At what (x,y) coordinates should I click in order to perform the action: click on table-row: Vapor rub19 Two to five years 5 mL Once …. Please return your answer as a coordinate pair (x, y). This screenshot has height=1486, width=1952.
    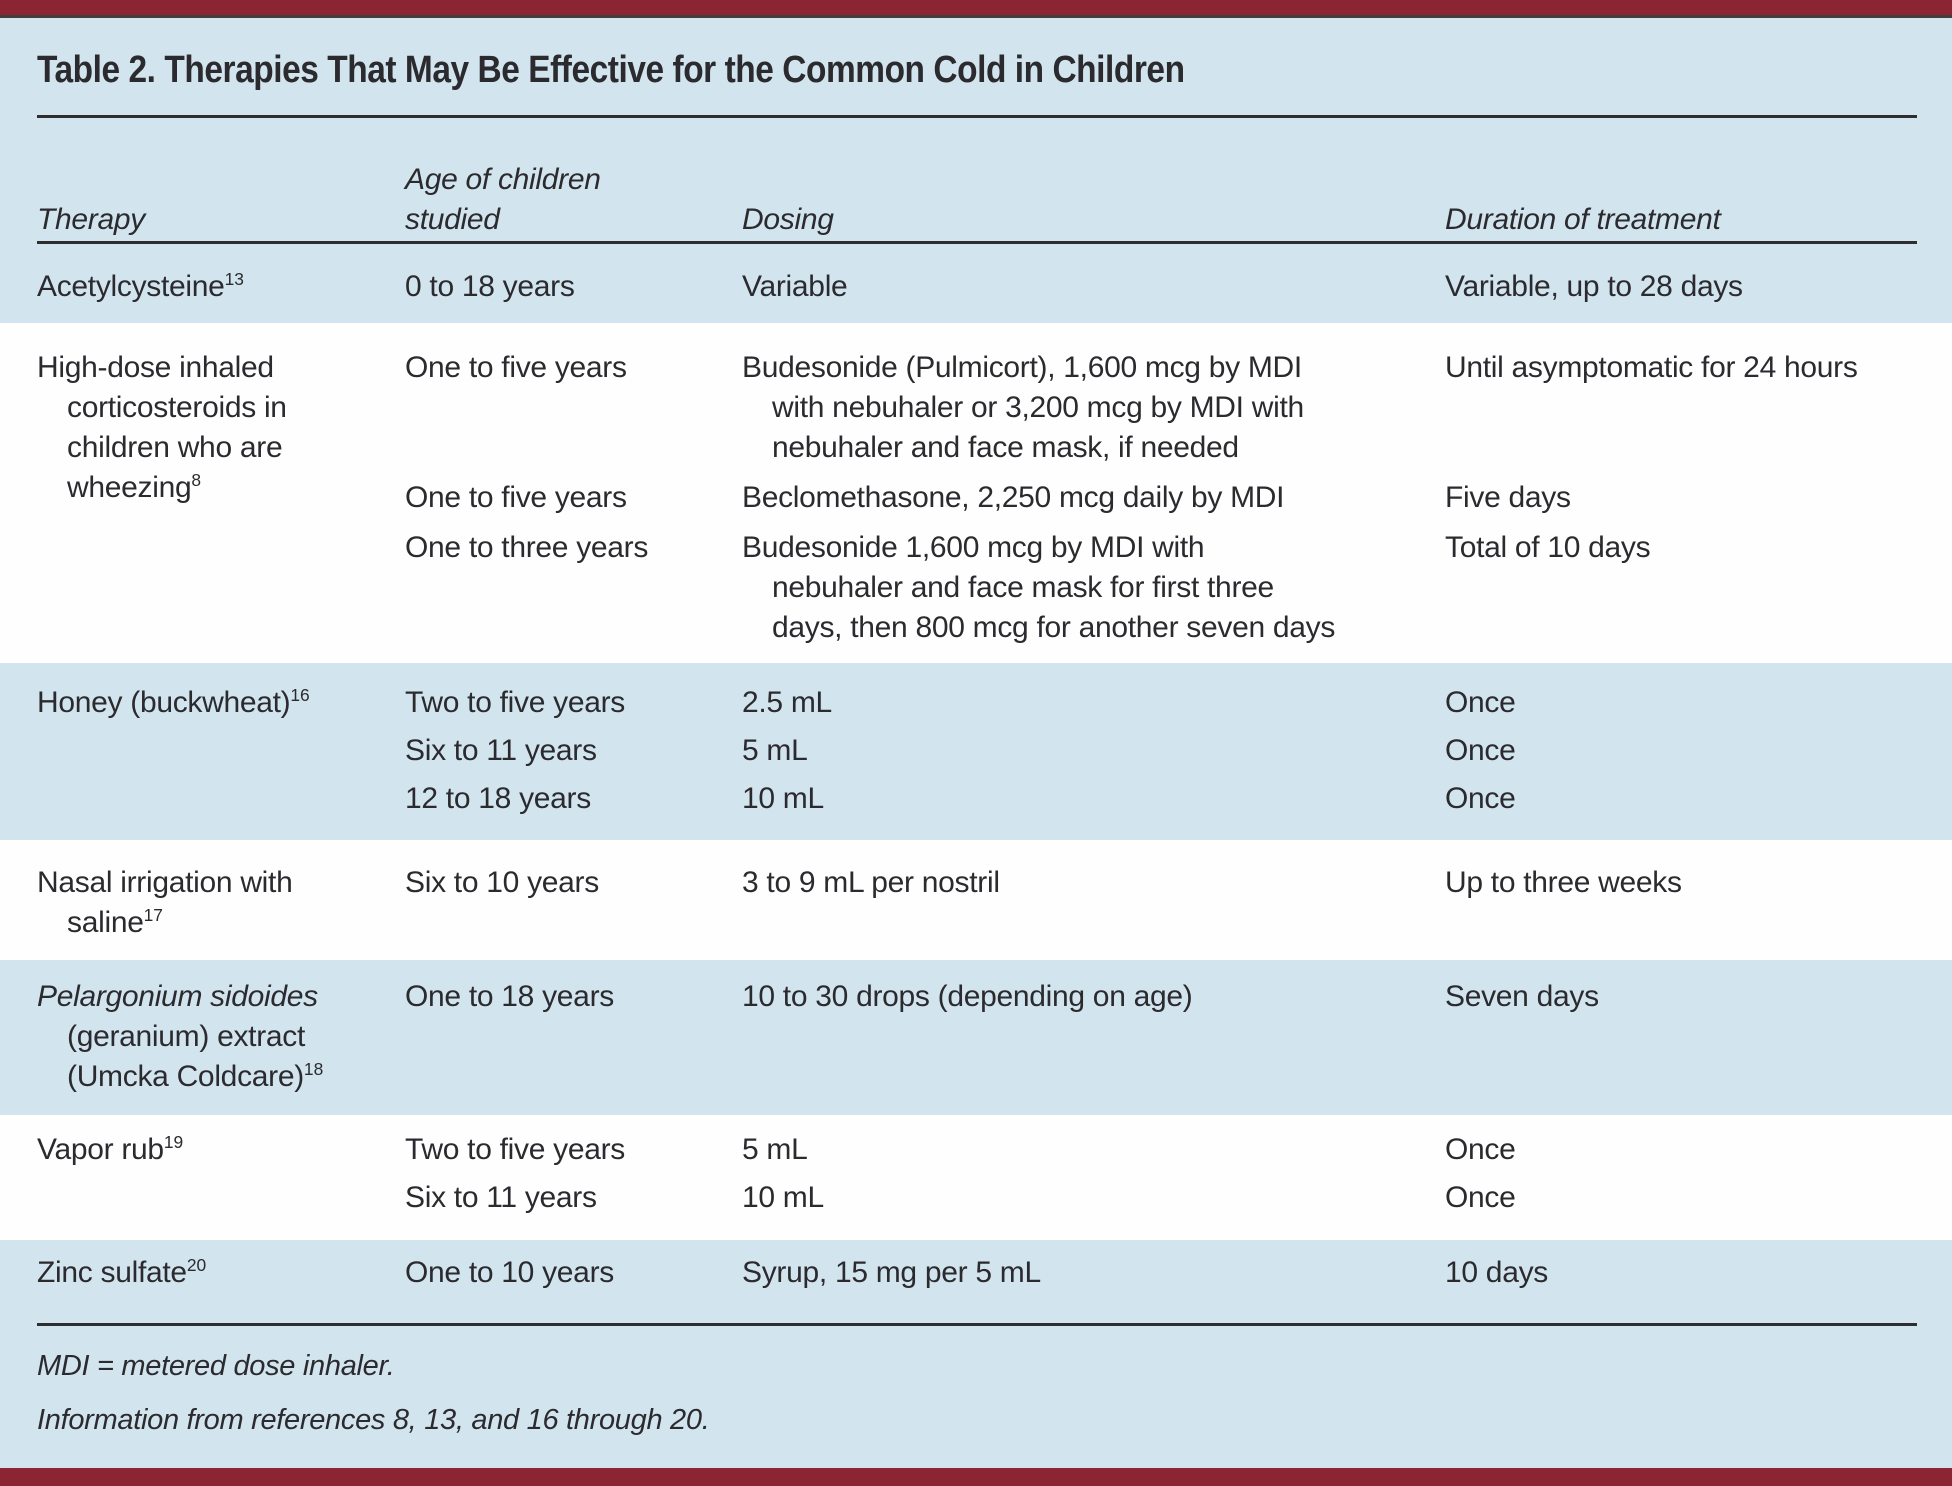
    Looking at the image, I should click on (976, 1177).